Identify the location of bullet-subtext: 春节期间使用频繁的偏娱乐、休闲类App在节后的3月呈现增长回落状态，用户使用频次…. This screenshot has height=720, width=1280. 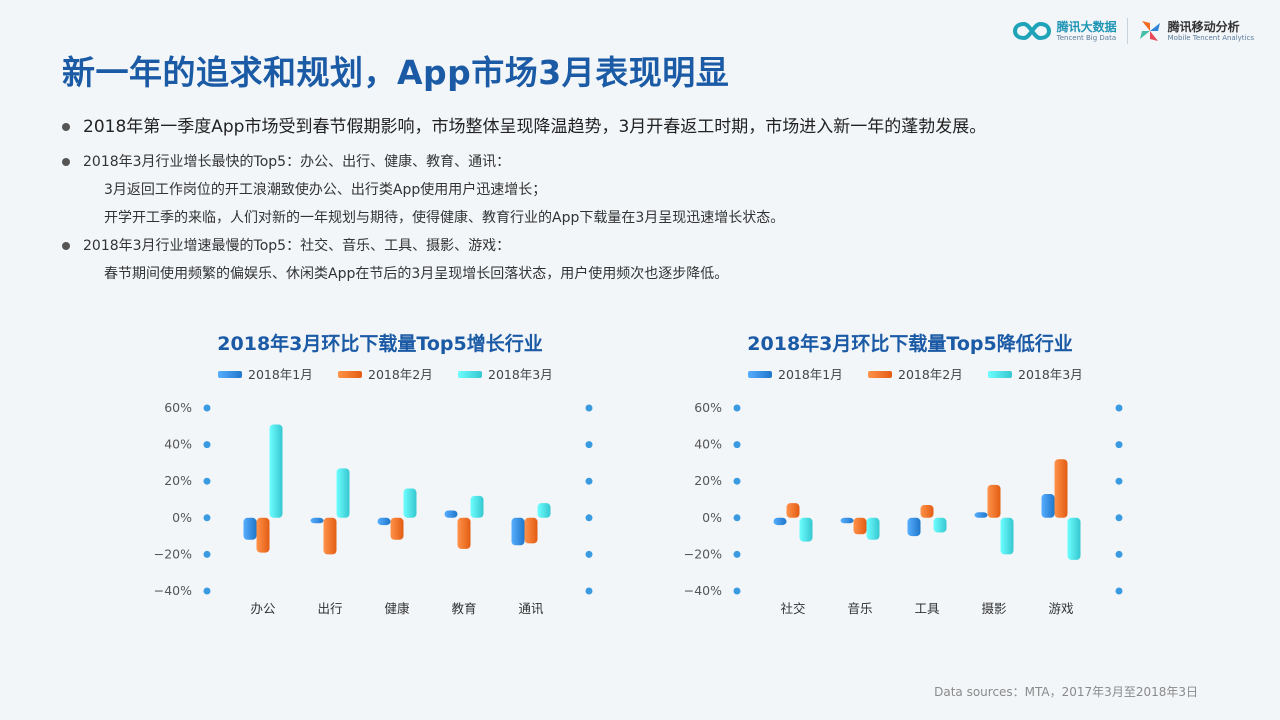
(416, 274).